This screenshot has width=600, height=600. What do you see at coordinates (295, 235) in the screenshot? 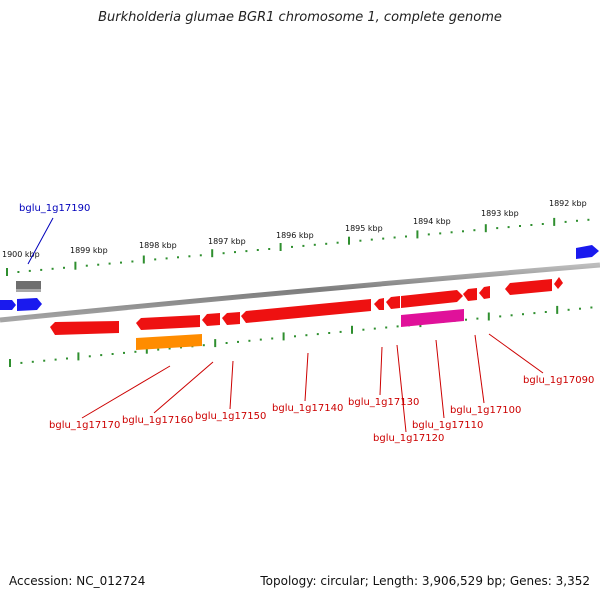
I see `scale-label-1896: 1896 kbp` at bounding box center [295, 235].